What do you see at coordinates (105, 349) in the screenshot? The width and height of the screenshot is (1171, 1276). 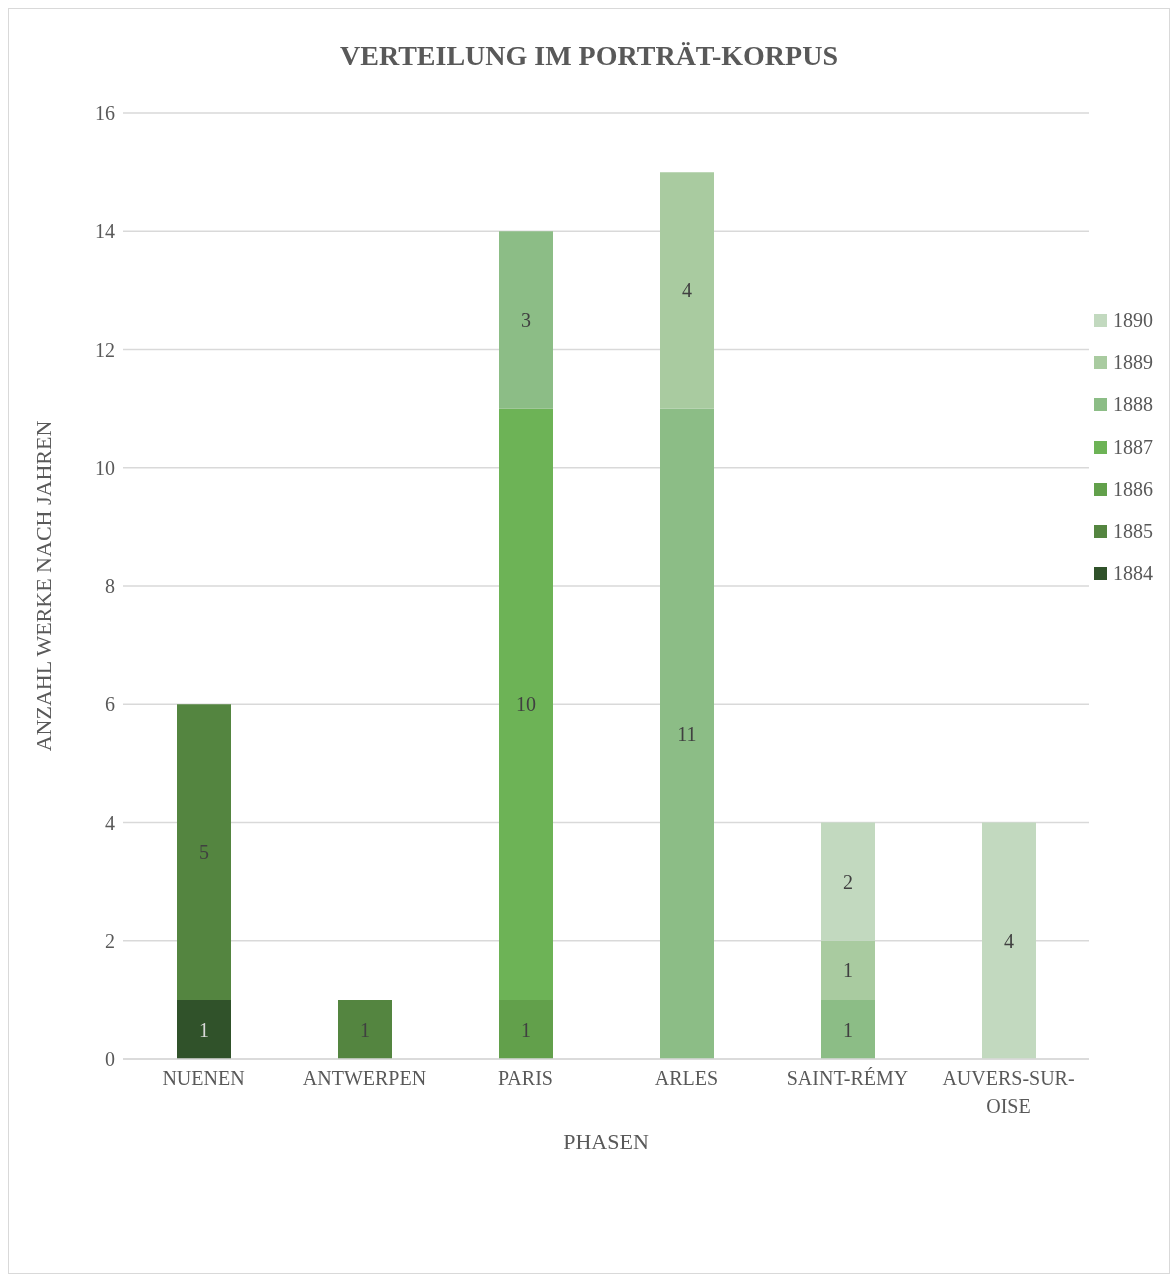 I see `y-tick-label: 12` at bounding box center [105, 349].